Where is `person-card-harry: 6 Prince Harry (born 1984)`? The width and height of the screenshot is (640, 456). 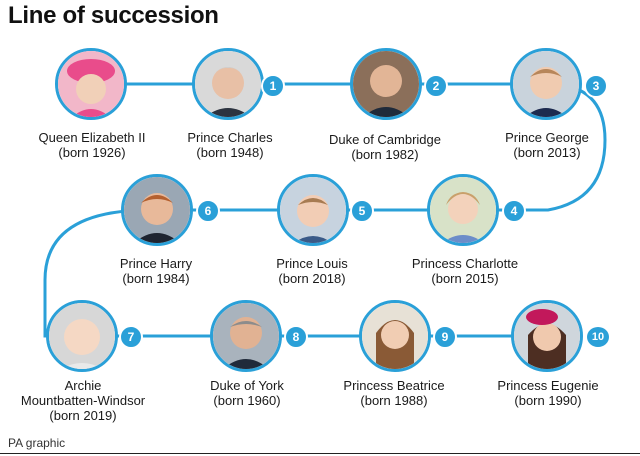
person-card-harry: 6 Prince Harry (born 1984) is located at coordinates (156, 249).